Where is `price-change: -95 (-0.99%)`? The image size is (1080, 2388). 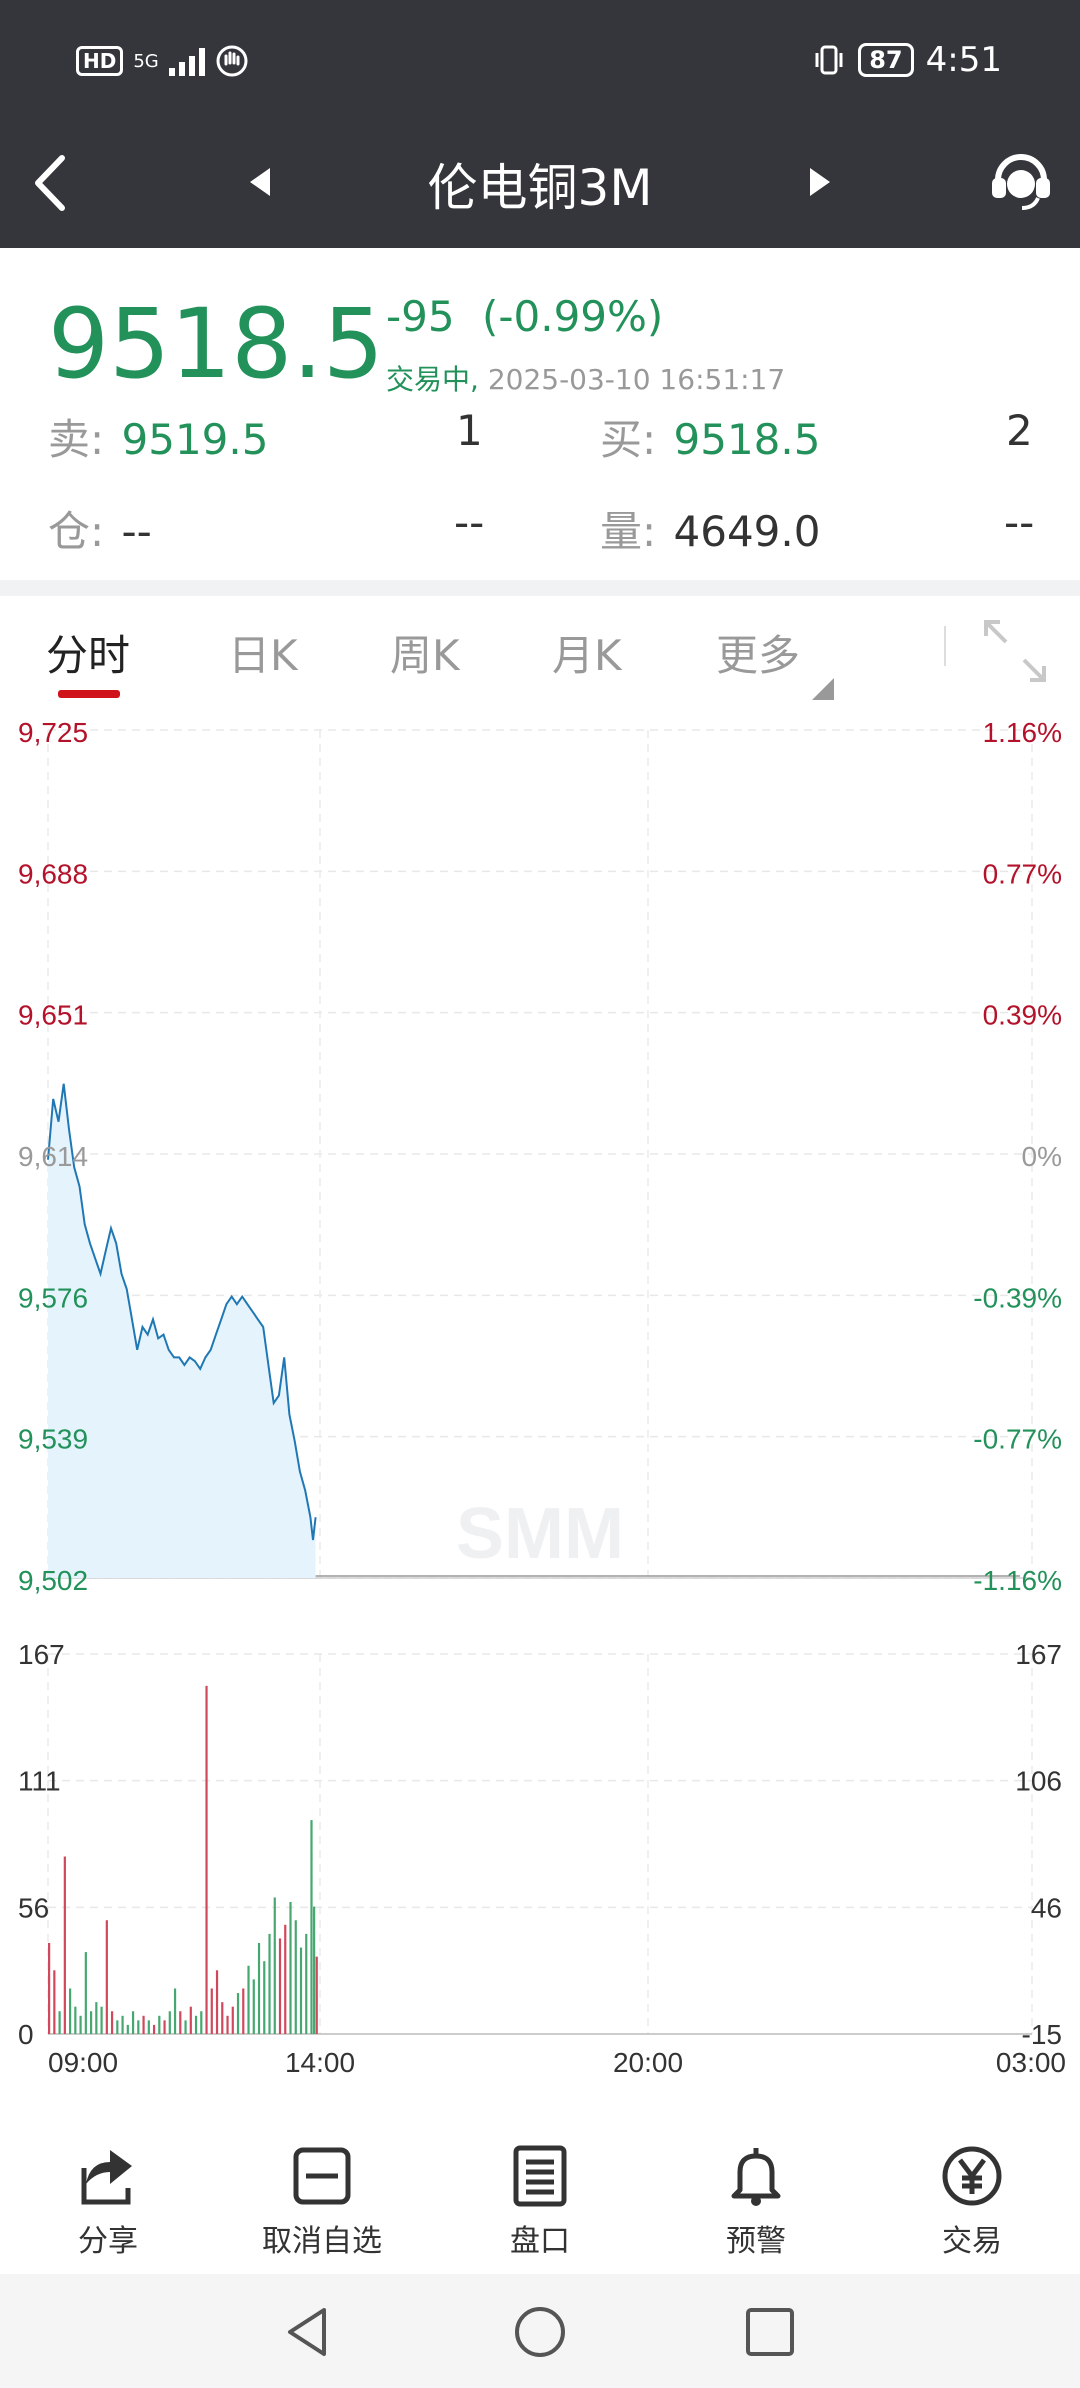
price-change: -95 (-0.99%) is located at coordinates (524, 316).